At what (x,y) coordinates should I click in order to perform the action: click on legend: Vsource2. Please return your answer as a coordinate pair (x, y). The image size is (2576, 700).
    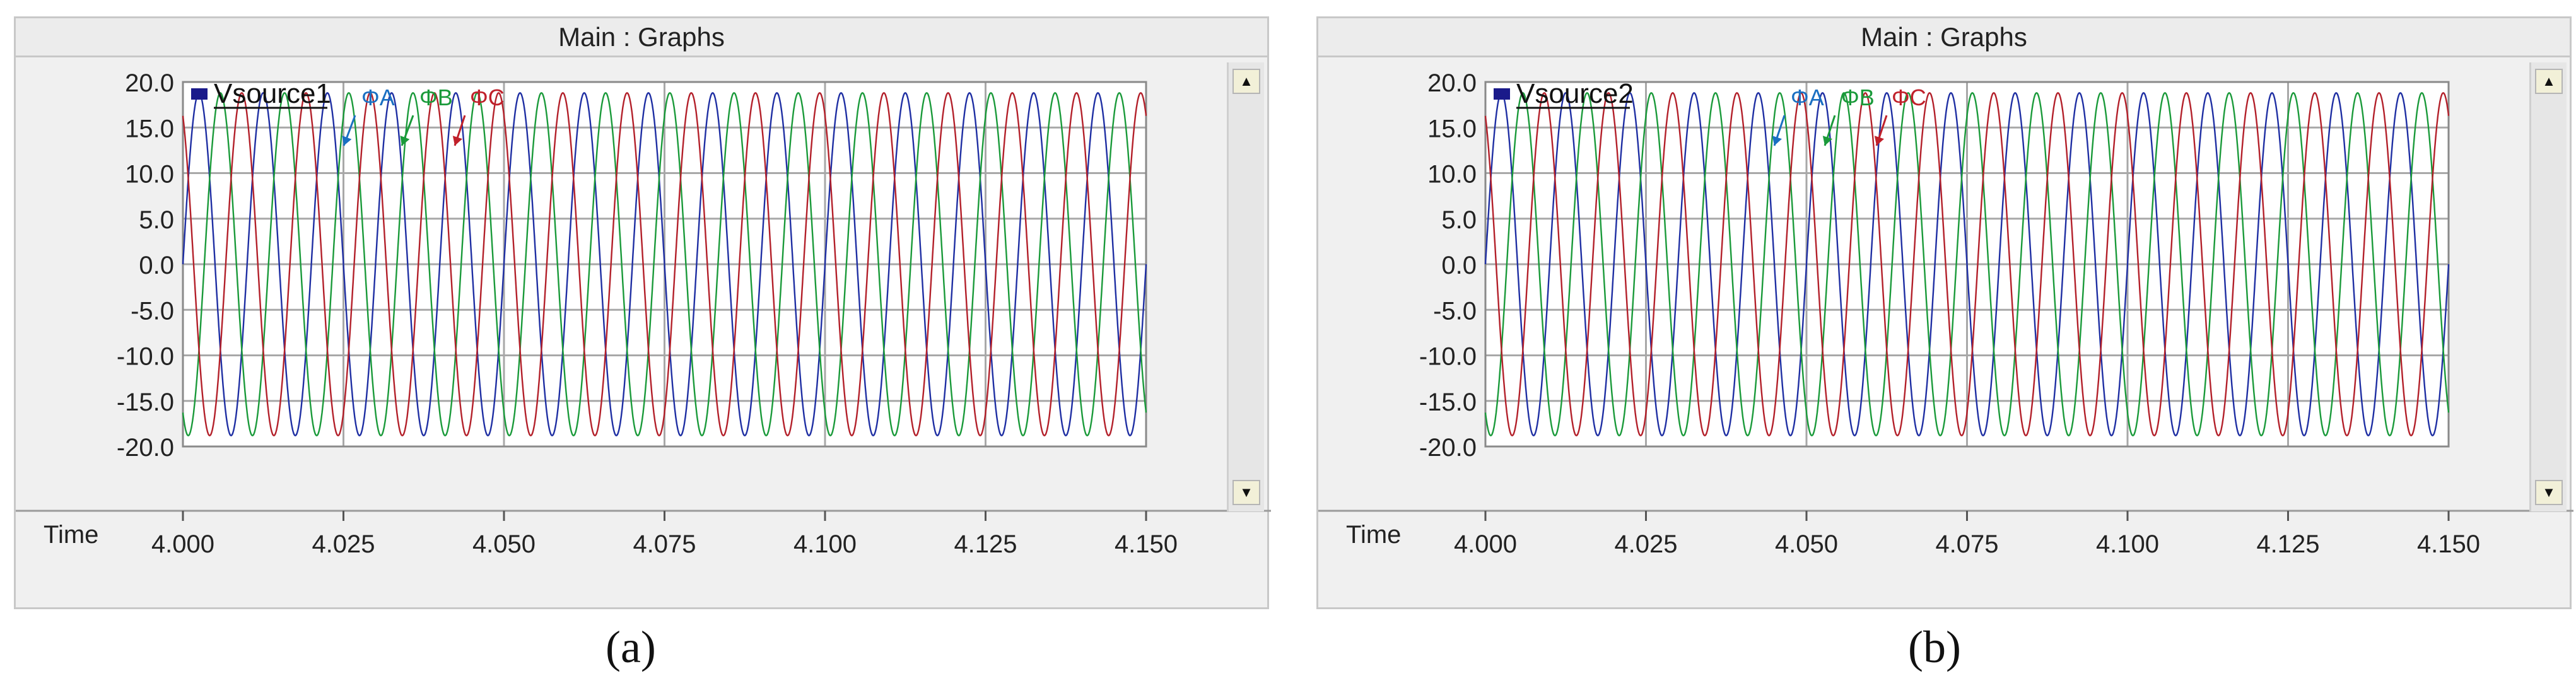
    Looking at the image, I should click on (1564, 93).